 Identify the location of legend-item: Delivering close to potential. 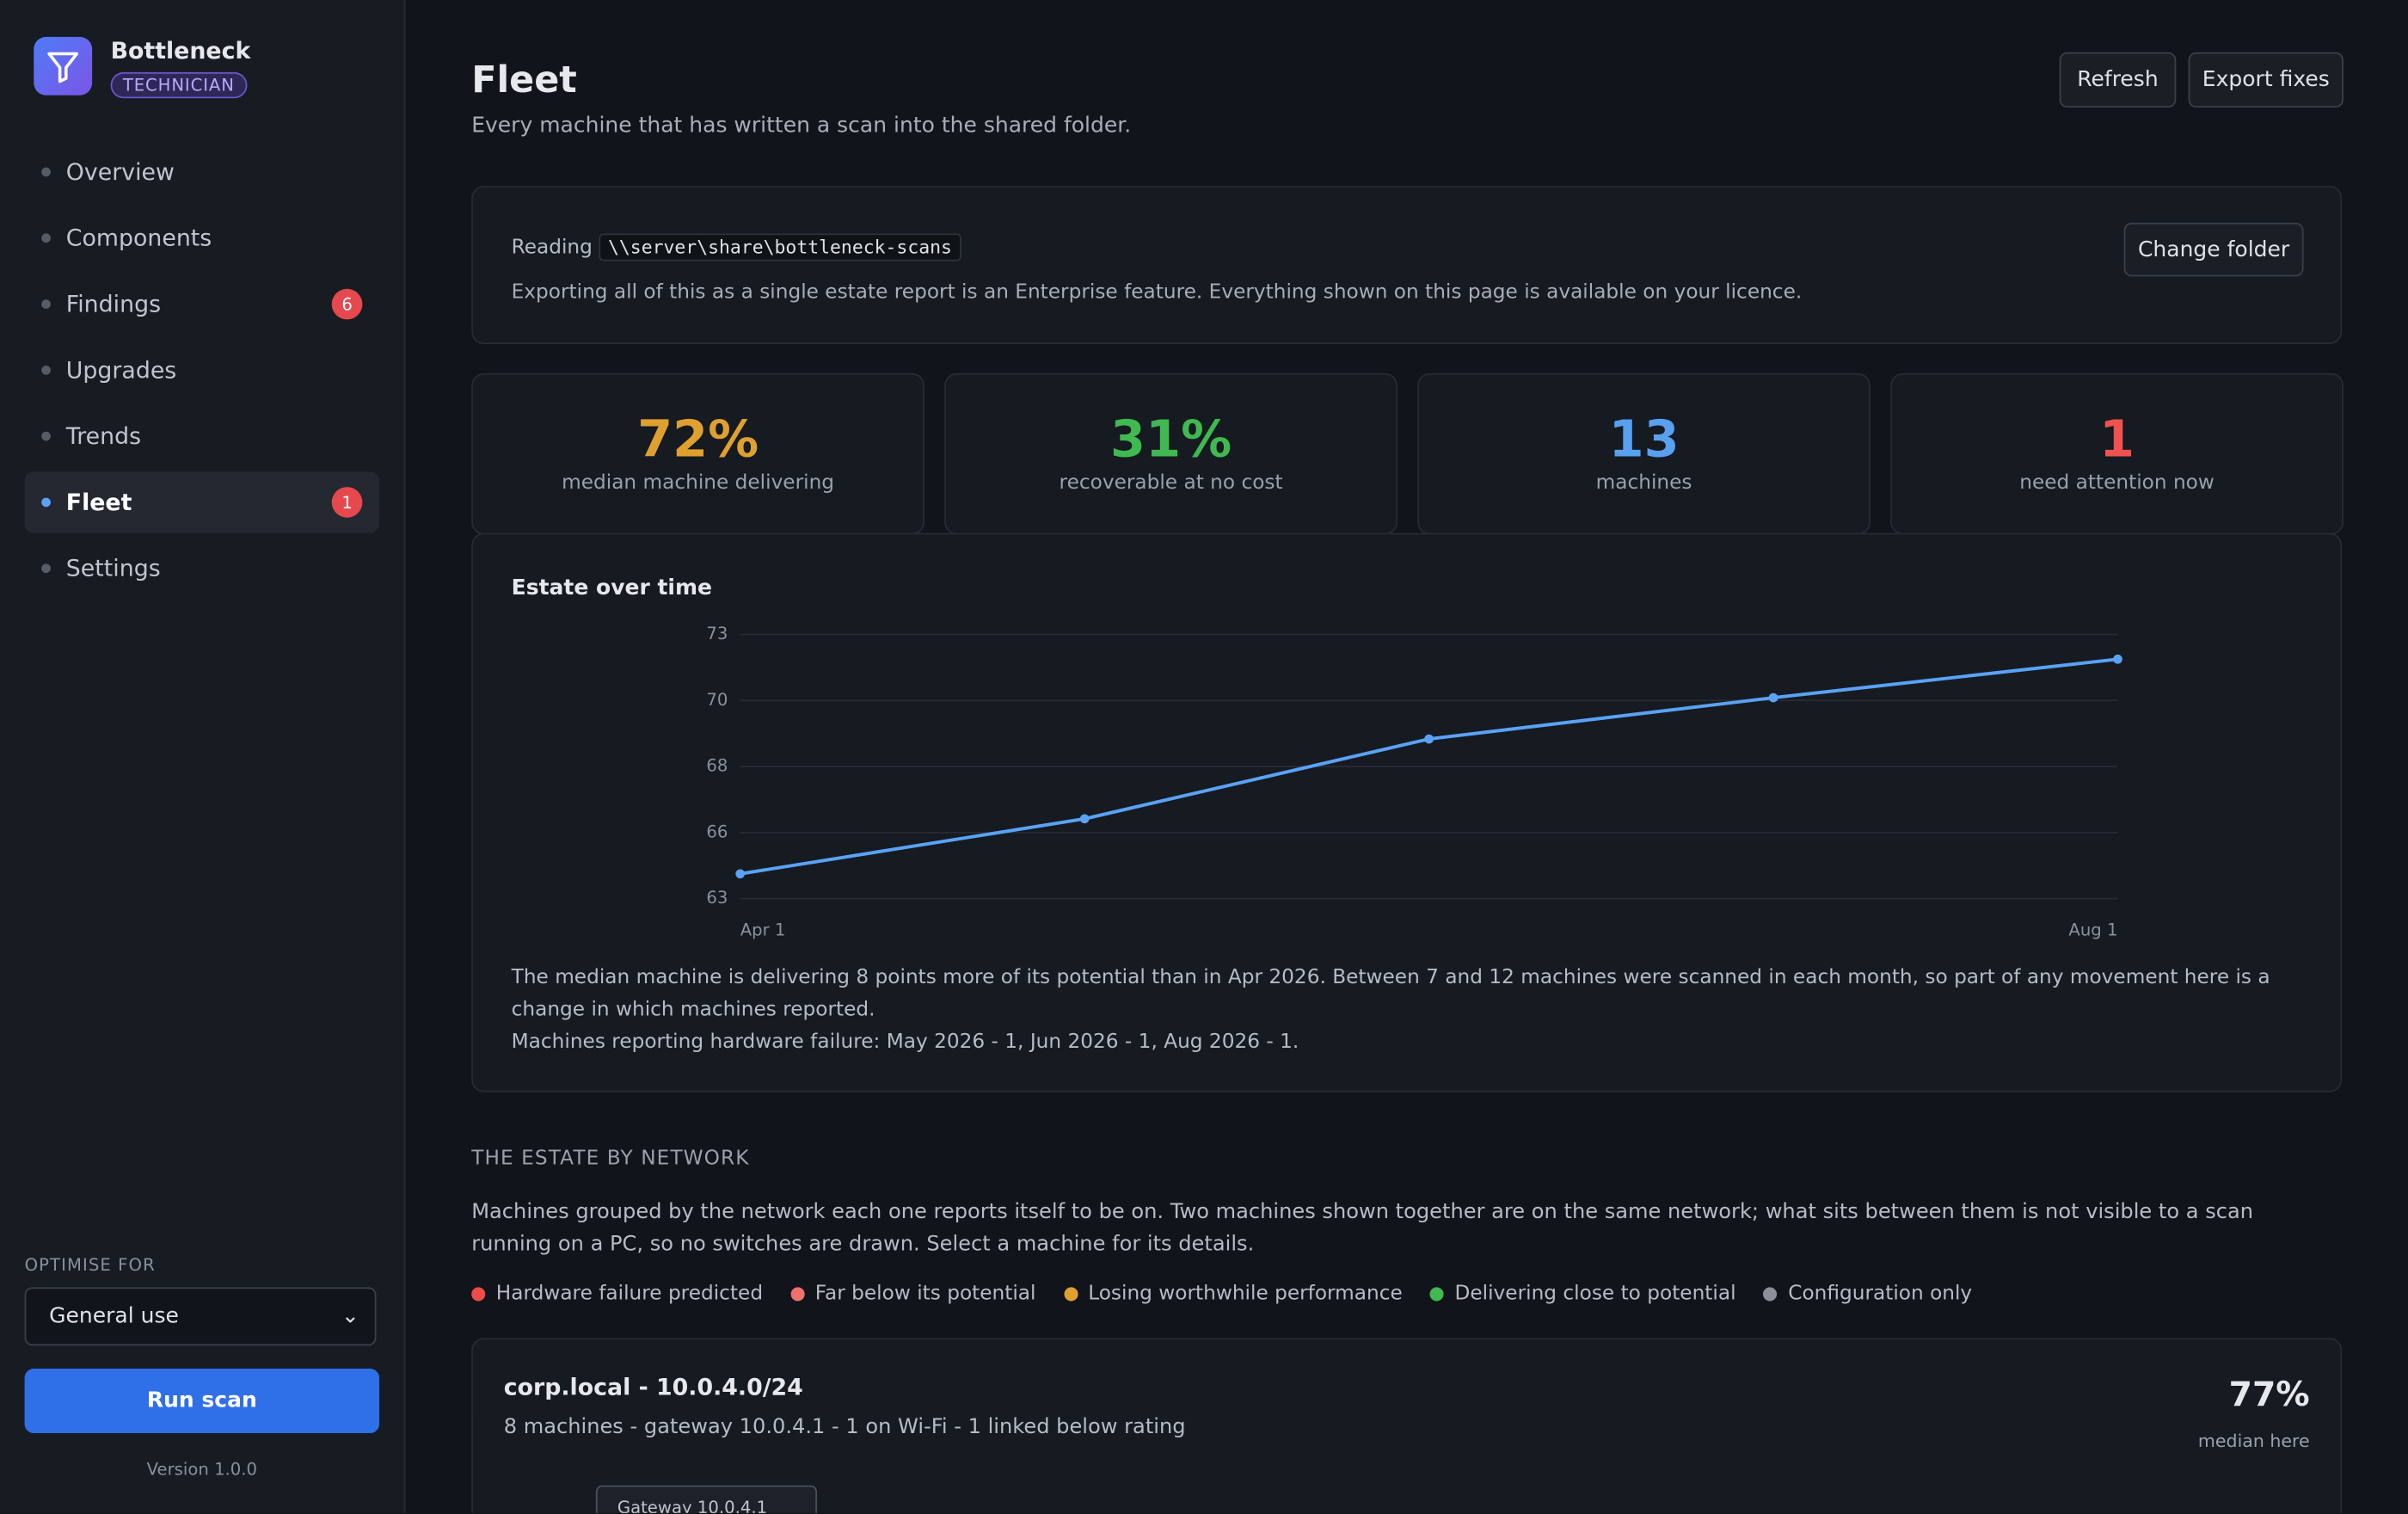
(1583, 1294).